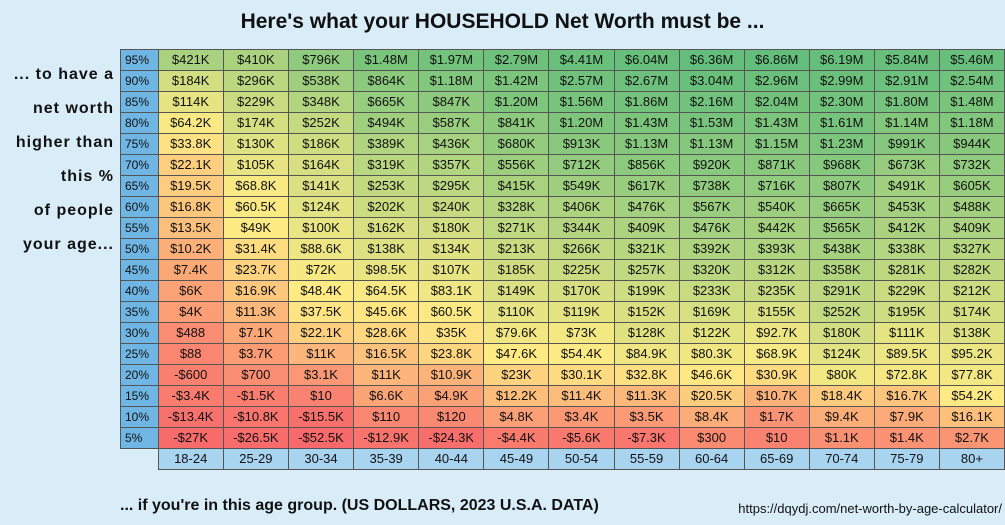 The image size is (1005, 525). What do you see at coordinates (711, 81) in the screenshot?
I see `table-cell: $3.04M` at bounding box center [711, 81].